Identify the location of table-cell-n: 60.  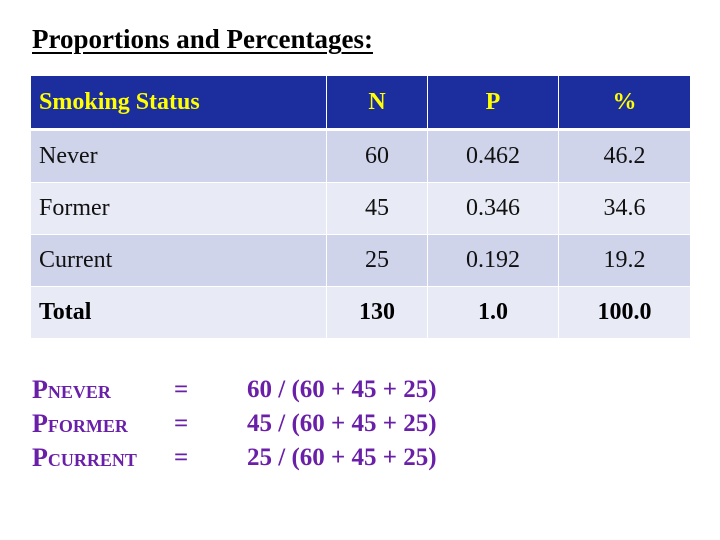
(377, 156).